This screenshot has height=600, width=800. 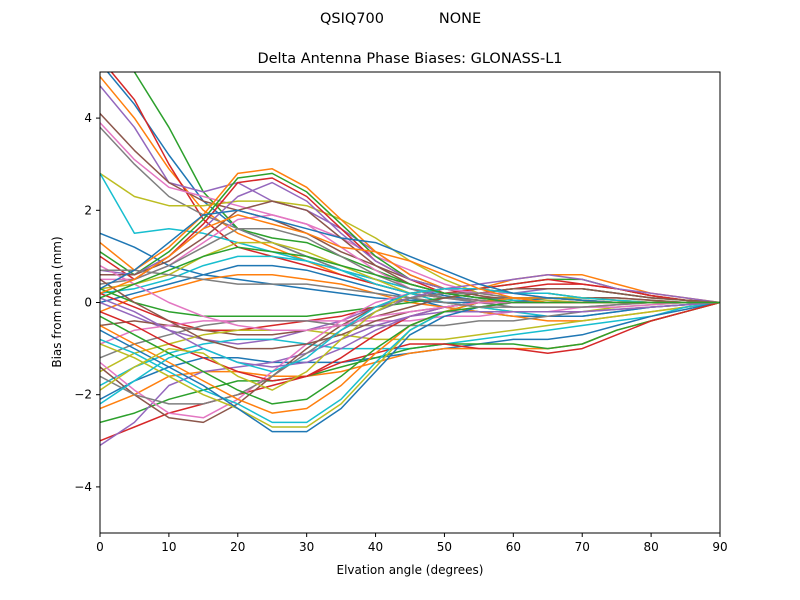 What do you see at coordinates (88, 118) in the screenshot?
I see `y-tick-label: 4` at bounding box center [88, 118].